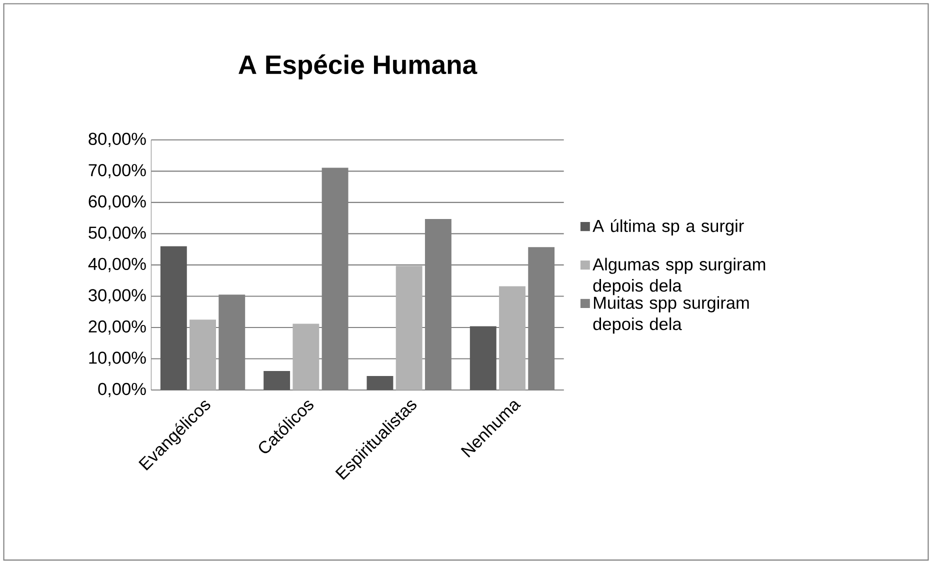  Describe the element at coordinates (671, 315) in the screenshot. I see `legend-label: Muitas spp surgiram depois dela` at that location.